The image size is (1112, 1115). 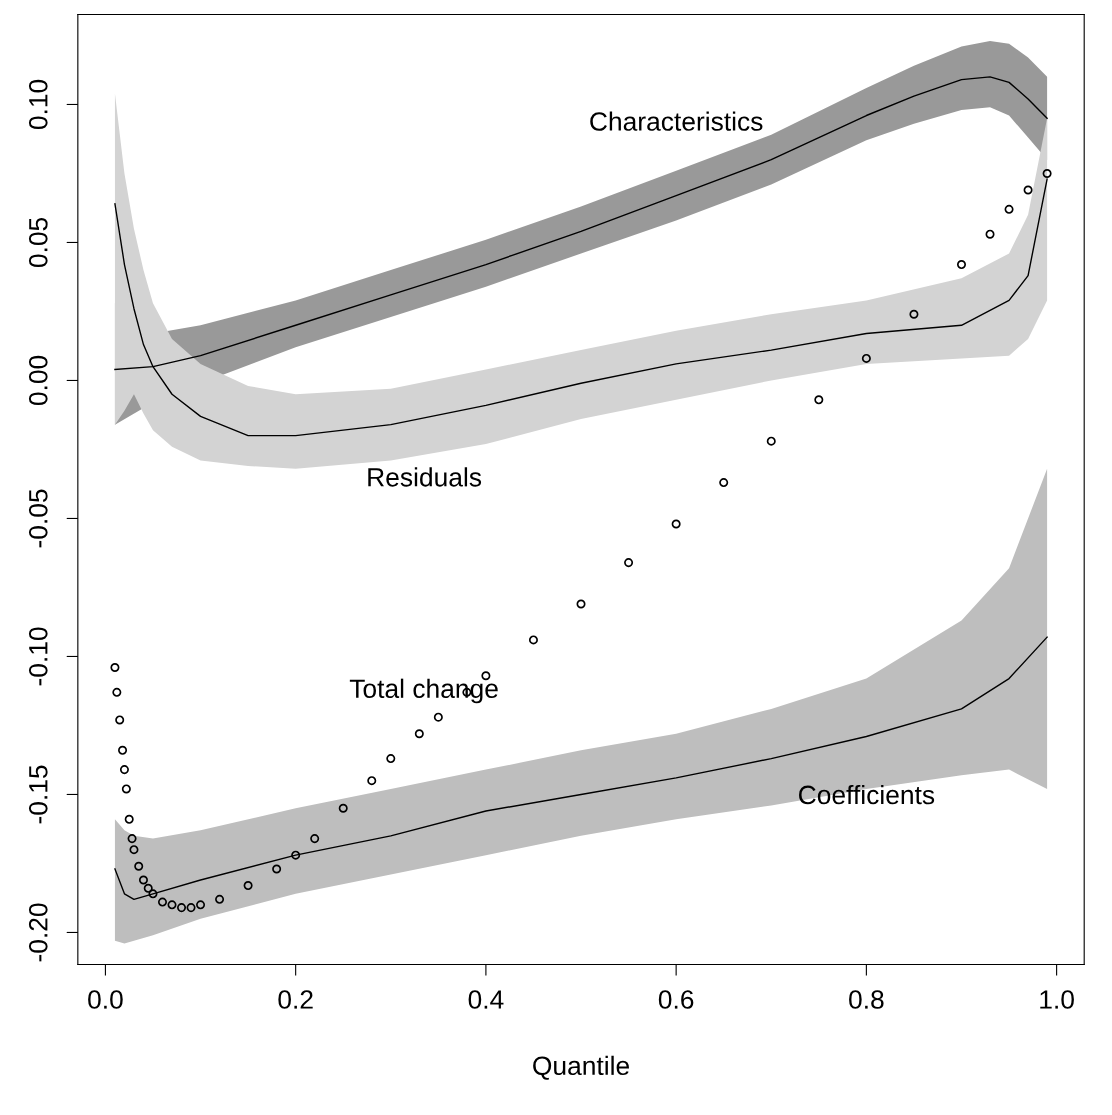 What do you see at coordinates (581, 1067) in the screenshot?
I see `x-axis-title: Quantile` at bounding box center [581, 1067].